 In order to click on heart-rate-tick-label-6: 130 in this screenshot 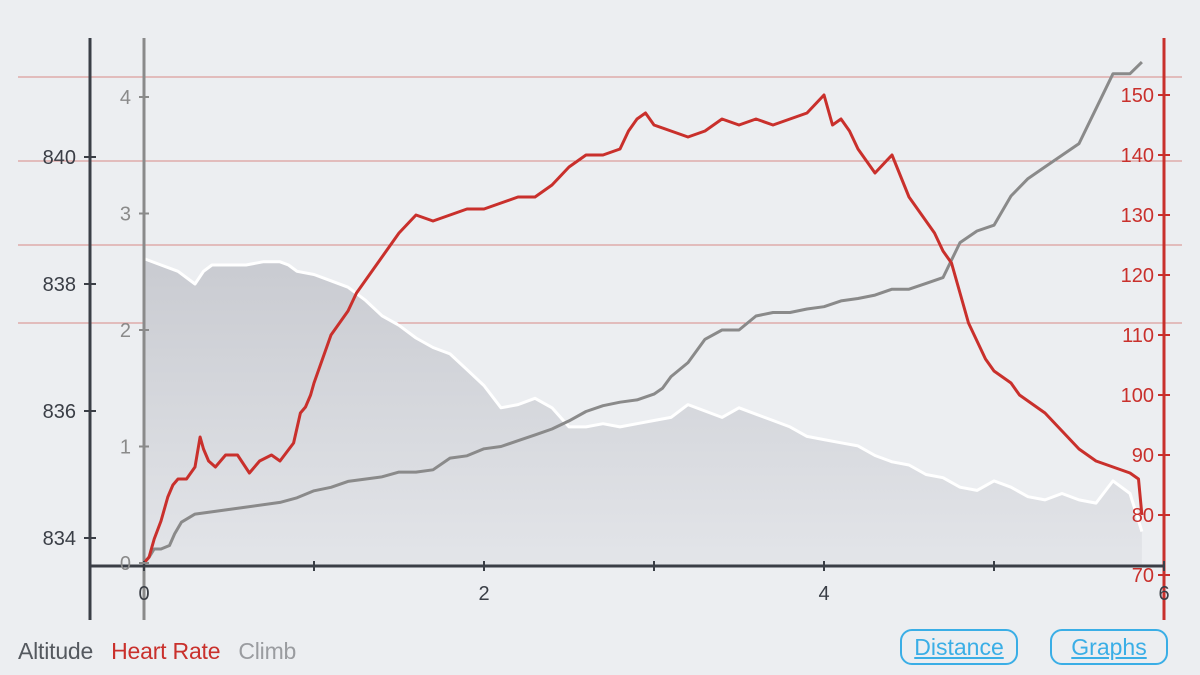, I will do `click(1137, 216)`.